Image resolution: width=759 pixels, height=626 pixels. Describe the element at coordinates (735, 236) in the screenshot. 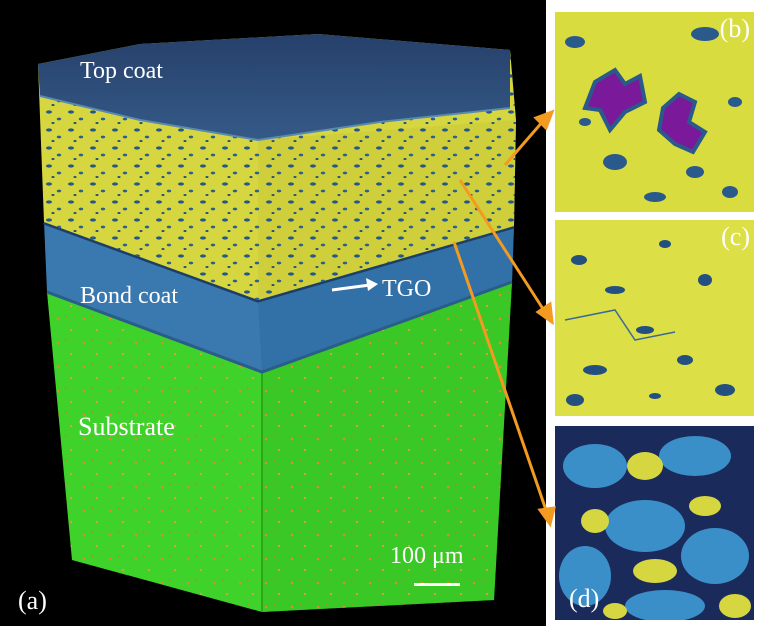

I see `panel-label-c: (c)` at that location.